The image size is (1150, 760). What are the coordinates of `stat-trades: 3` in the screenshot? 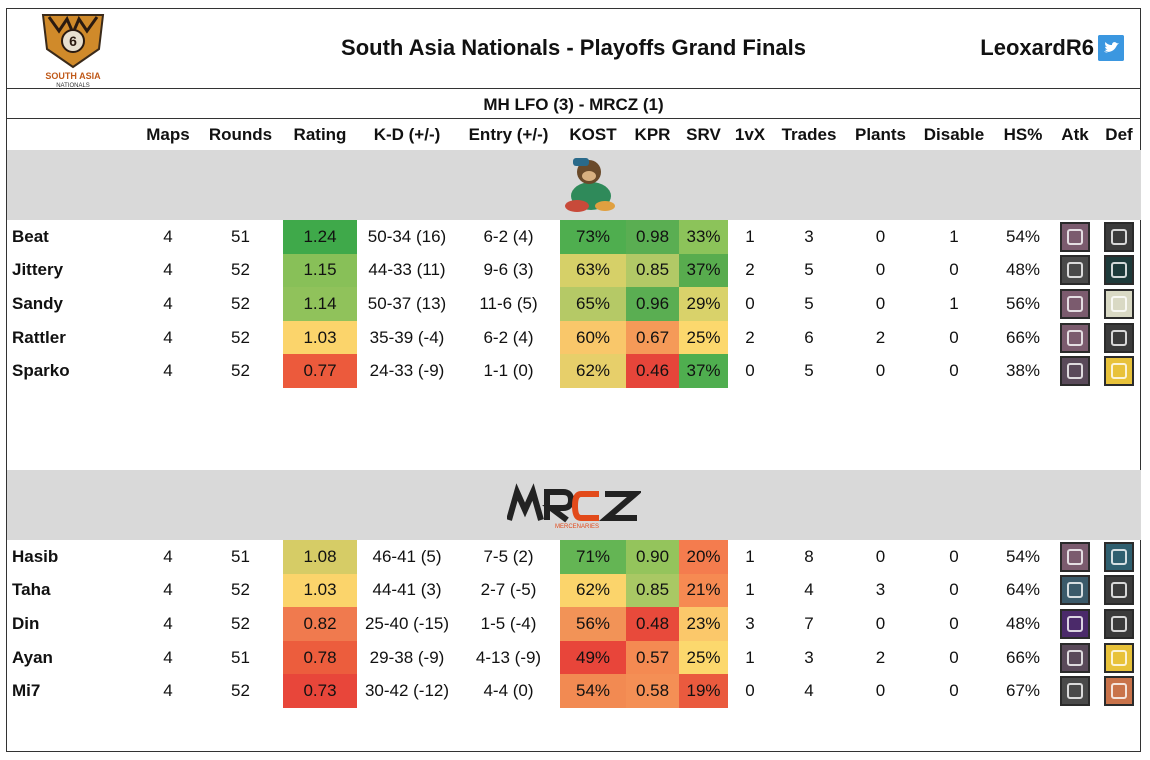 It's located at (809, 657).